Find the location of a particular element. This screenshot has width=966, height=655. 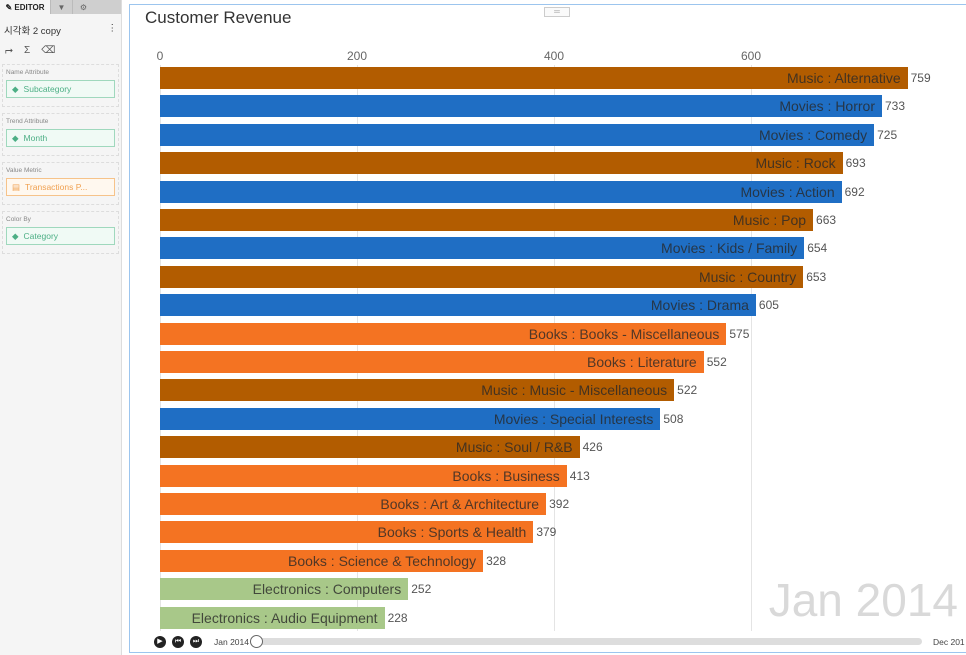

timeline-start: Jan 2014 is located at coordinates (231, 642).